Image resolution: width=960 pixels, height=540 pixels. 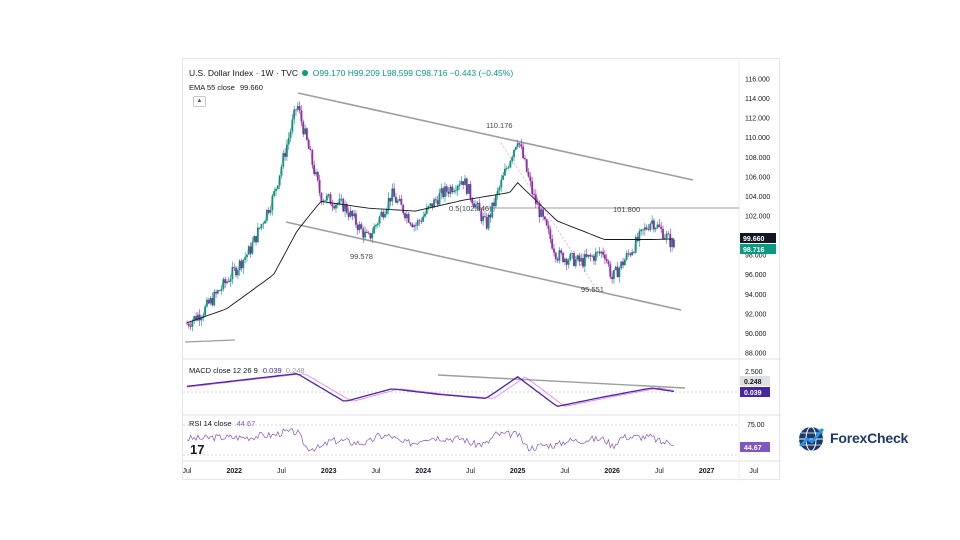 I want to click on ema-label: EMA 55 close, so click(x=212, y=87).